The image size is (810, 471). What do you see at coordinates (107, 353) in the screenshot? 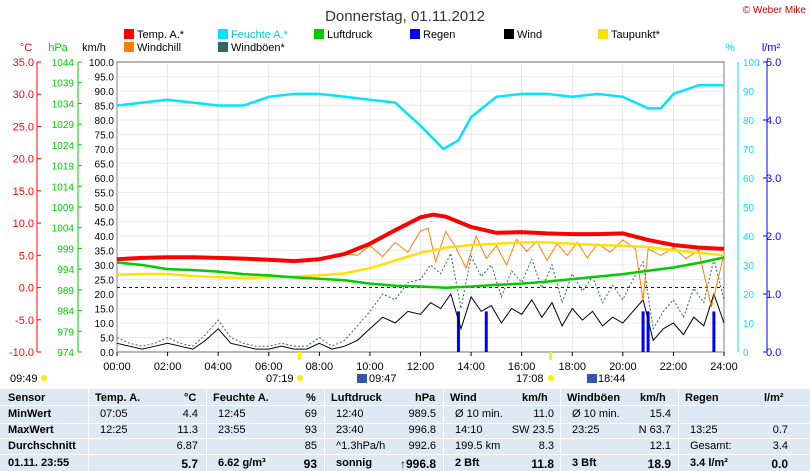
I see `tick-wind-20: 0.0` at bounding box center [107, 353].